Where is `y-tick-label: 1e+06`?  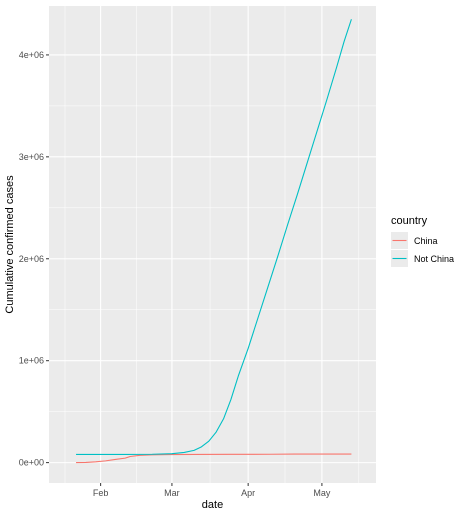
y-tick-label: 1e+06 is located at coordinates (31, 361).